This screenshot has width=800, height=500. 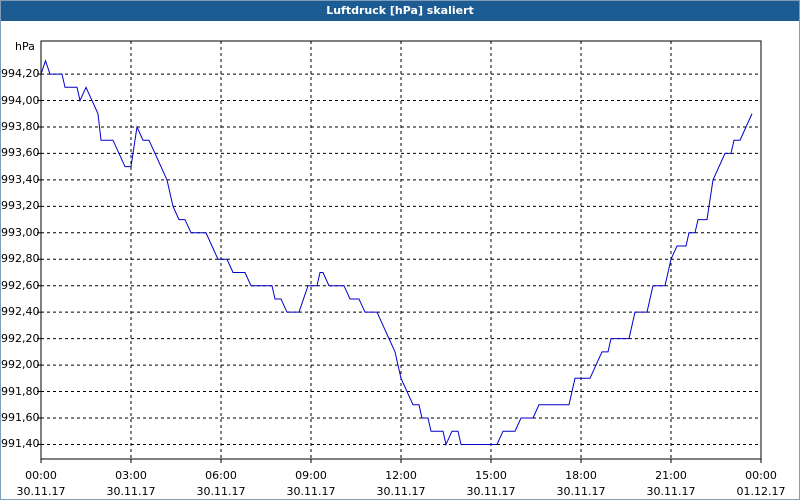 What do you see at coordinates (491, 483) in the screenshot?
I see `x-tick-label: 15:00 30.11.17` at bounding box center [491, 483].